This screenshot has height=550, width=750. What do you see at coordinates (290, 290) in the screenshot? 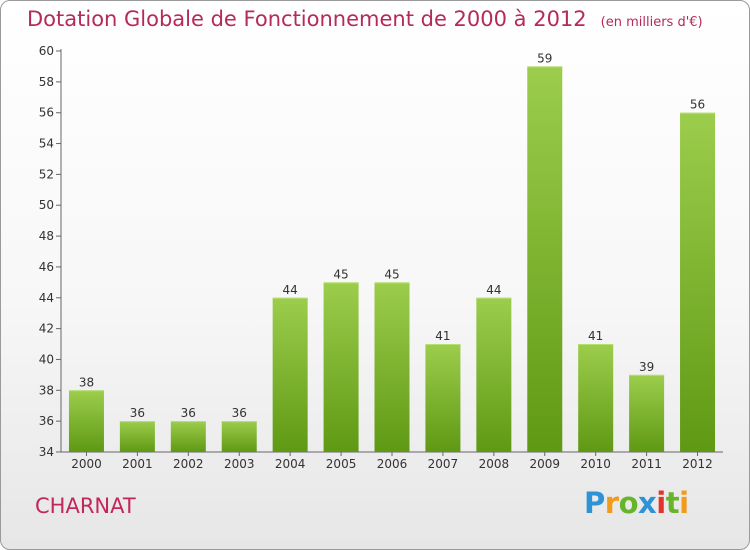
I see `value-label-2004: 44` at bounding box center [290, 290].